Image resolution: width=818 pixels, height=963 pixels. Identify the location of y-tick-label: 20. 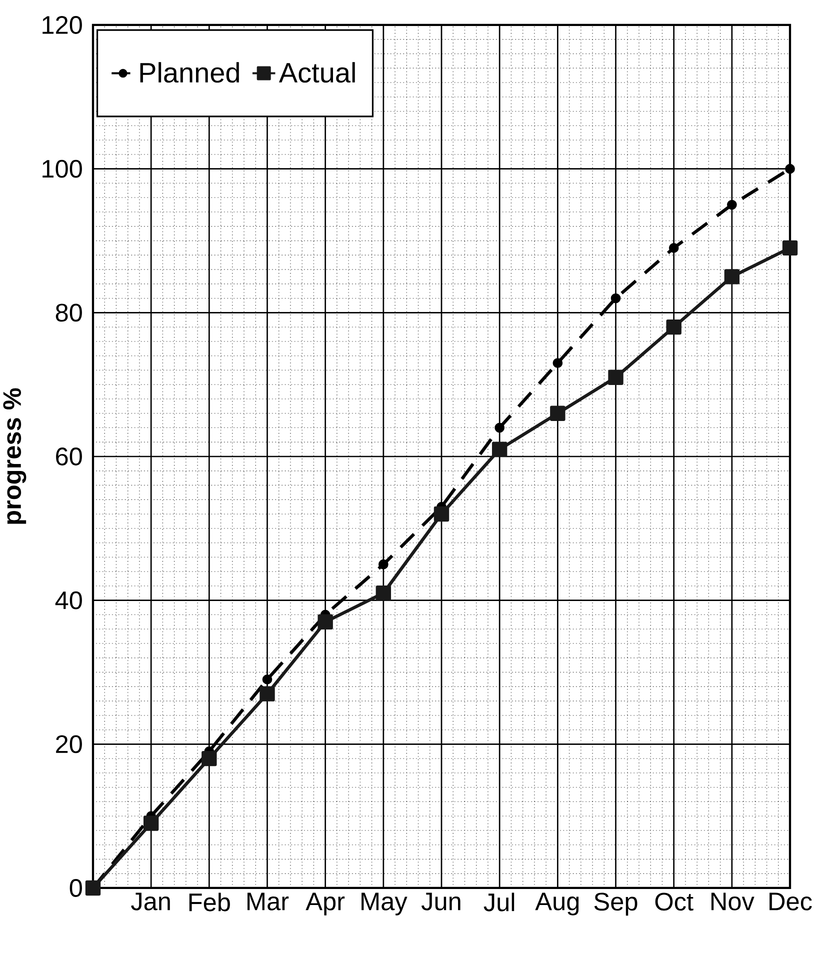
(69, 744).